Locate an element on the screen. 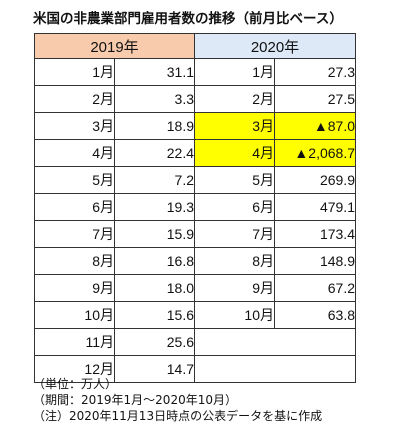 This screenshot has width=400, height=440. value-2019-cell: 25.6 is located at coordinates (154, 342).